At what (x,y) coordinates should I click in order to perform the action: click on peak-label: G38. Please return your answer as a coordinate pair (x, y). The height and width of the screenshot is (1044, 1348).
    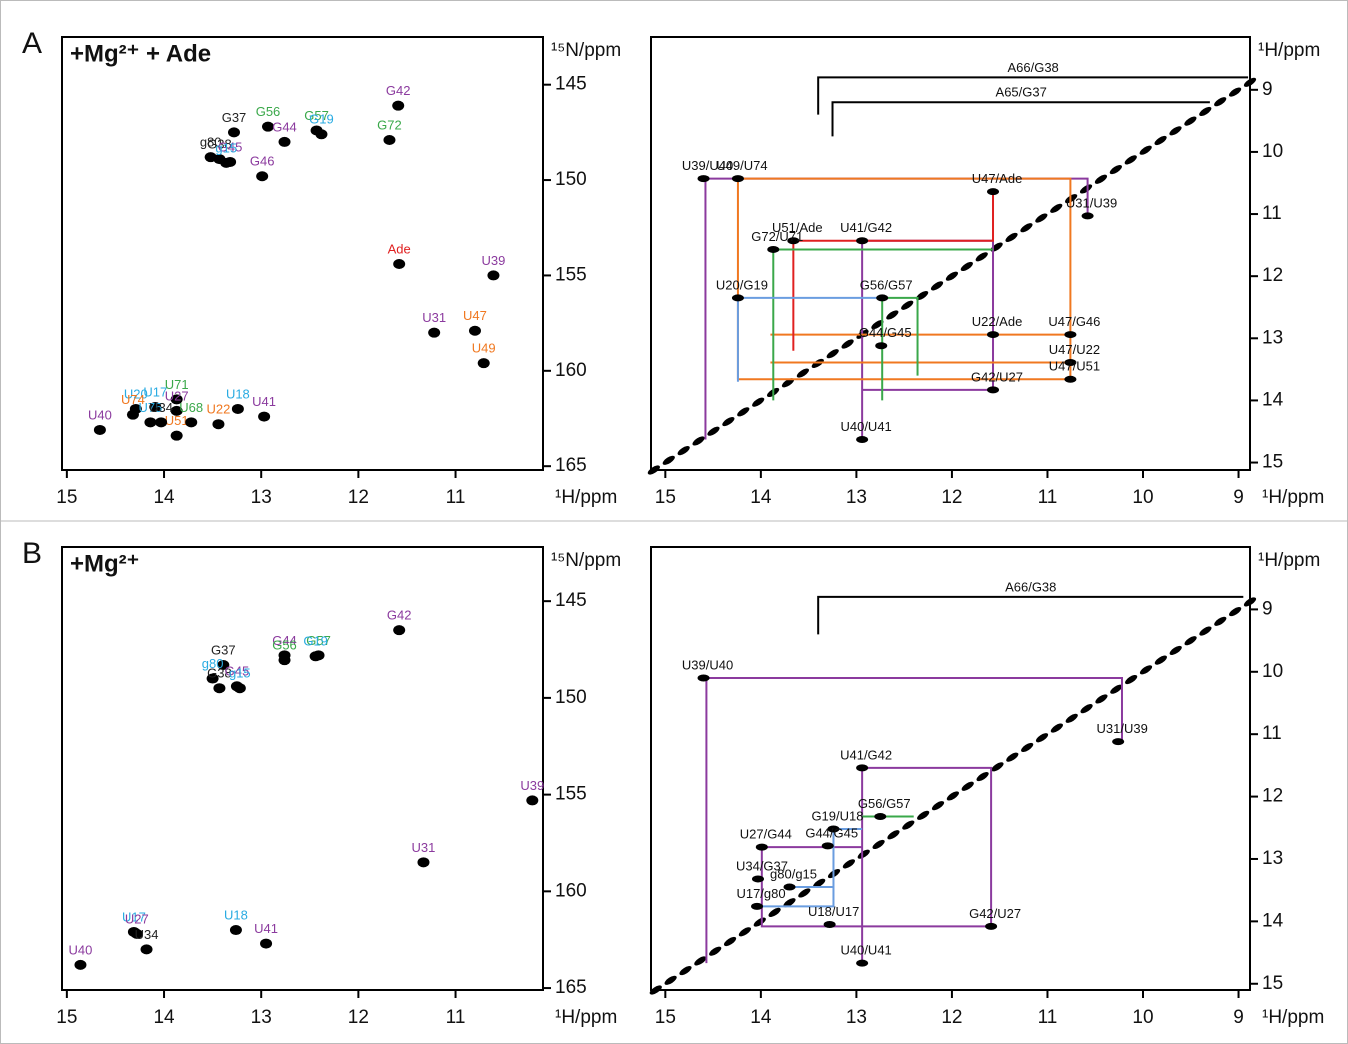
    Looking at the image, I should click on (219, 673).